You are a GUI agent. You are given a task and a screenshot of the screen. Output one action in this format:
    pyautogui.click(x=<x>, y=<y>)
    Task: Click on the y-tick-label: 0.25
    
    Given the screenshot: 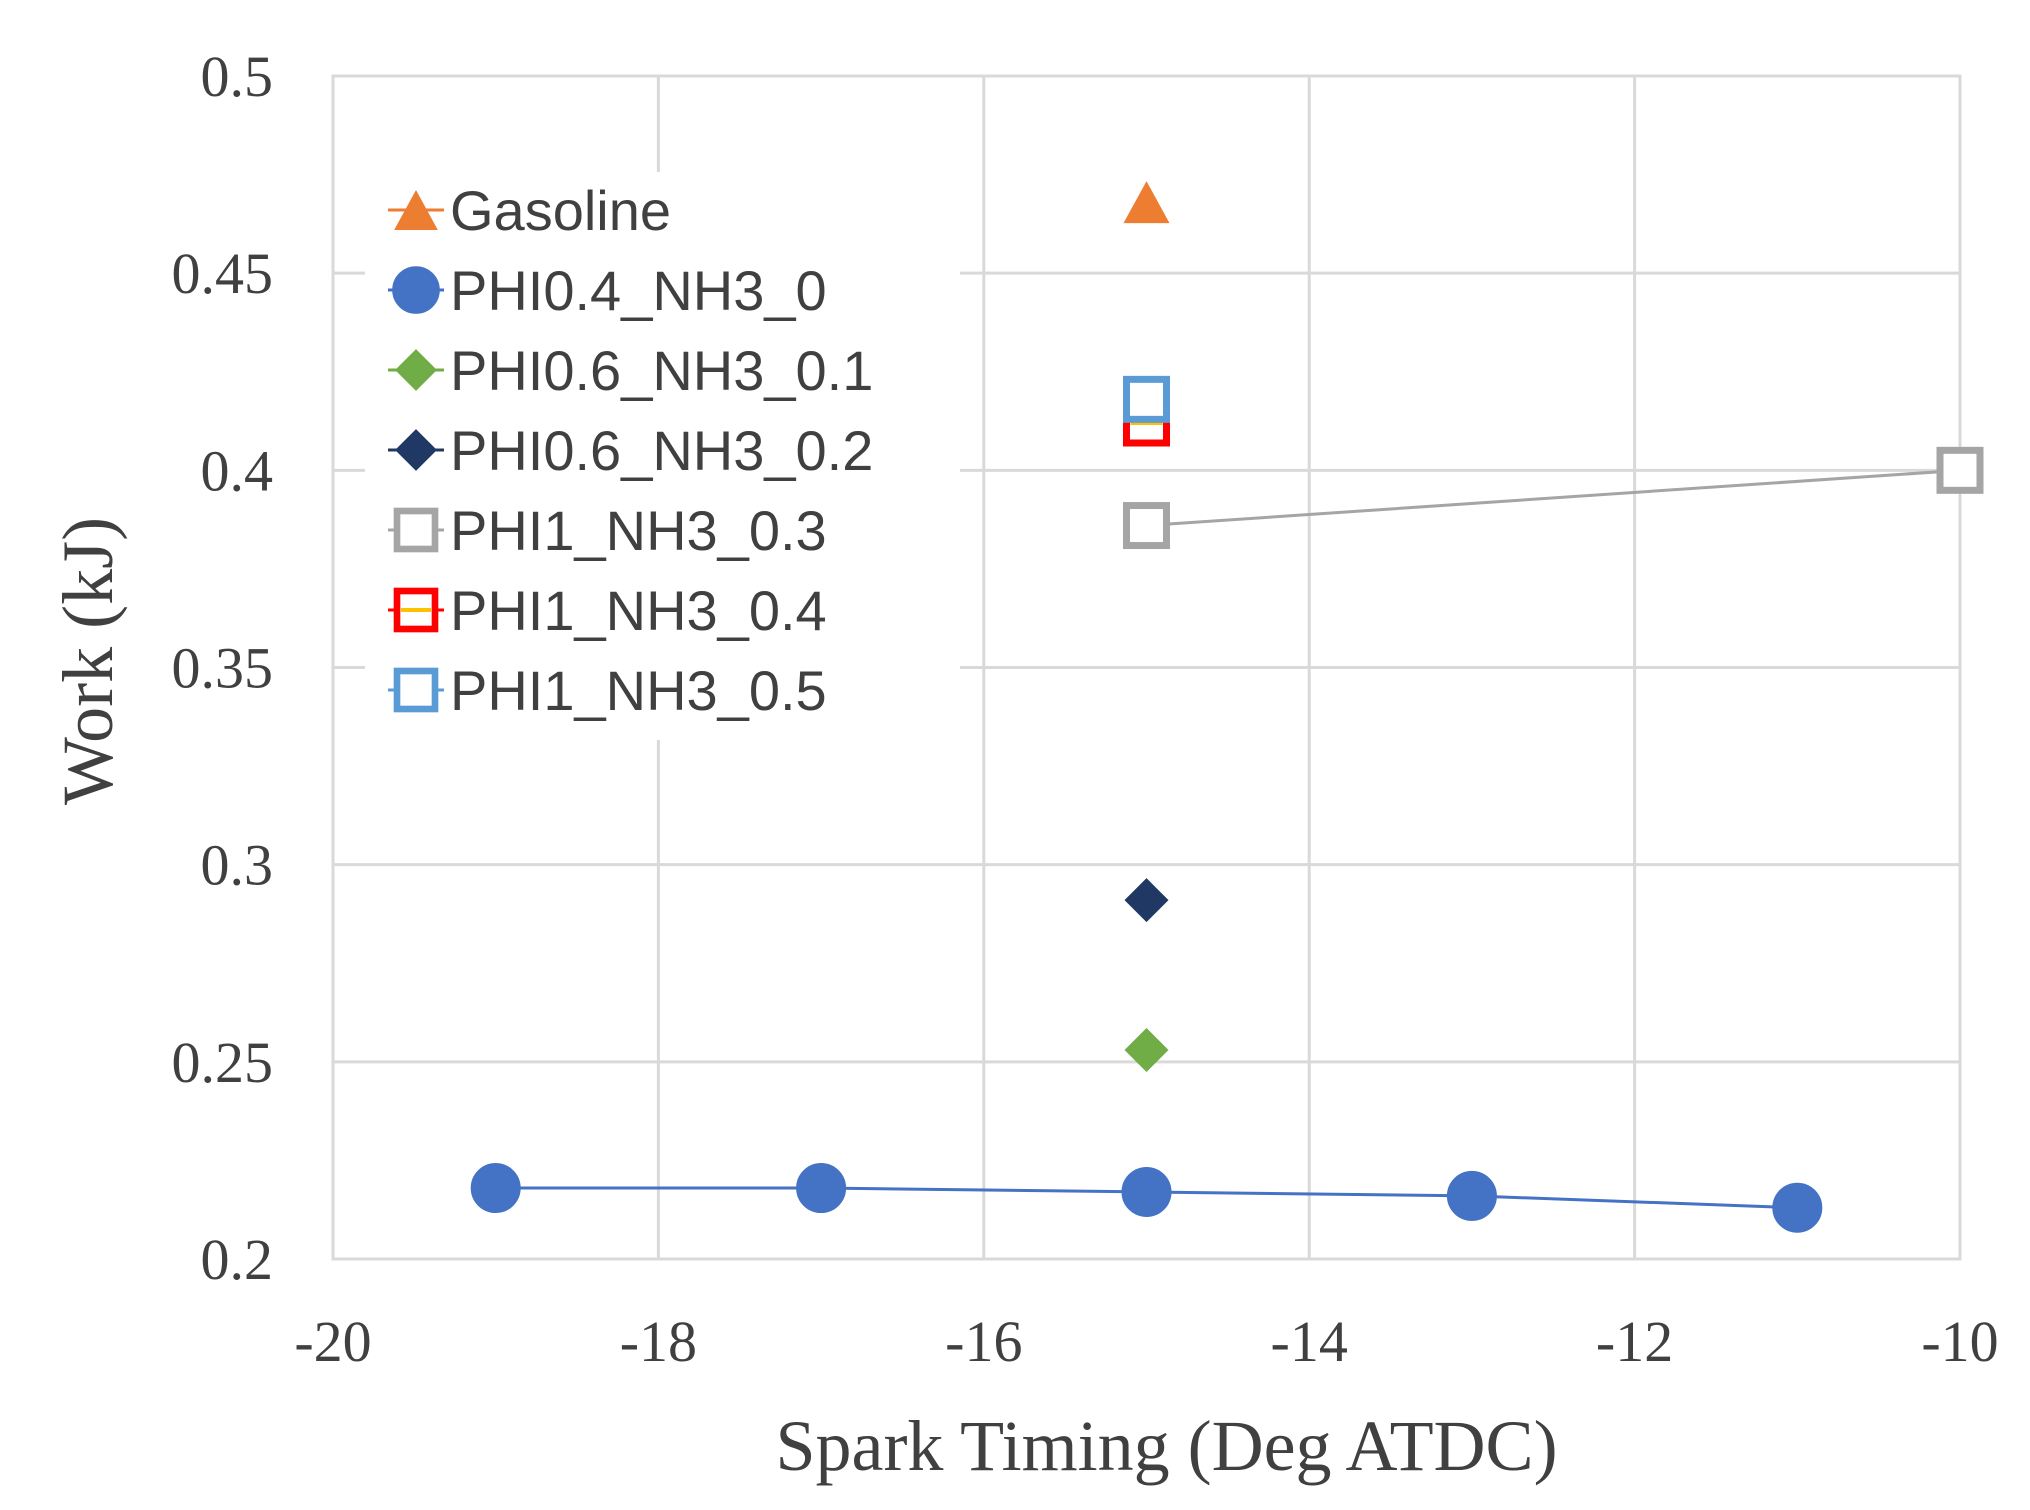 What is the action you would take?
    pyautogui.click(x=223, y=1062)
    